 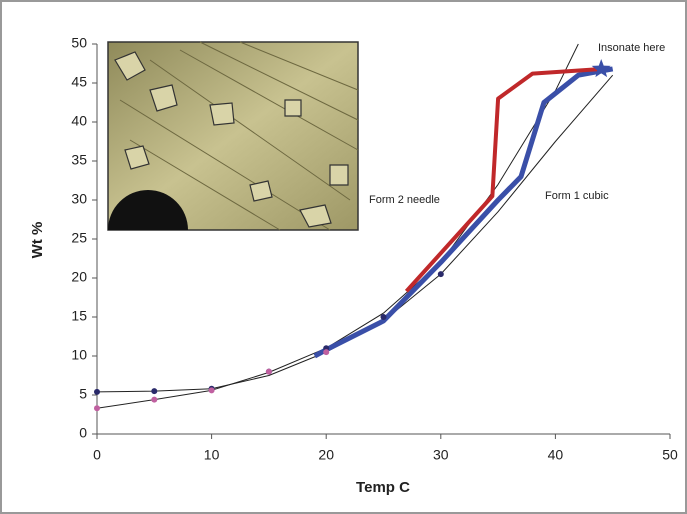 What do you see at coordinates (383, 487) in the screenshot?
I see `x-axis-title: Temp C` at bounding box center [383, 487].